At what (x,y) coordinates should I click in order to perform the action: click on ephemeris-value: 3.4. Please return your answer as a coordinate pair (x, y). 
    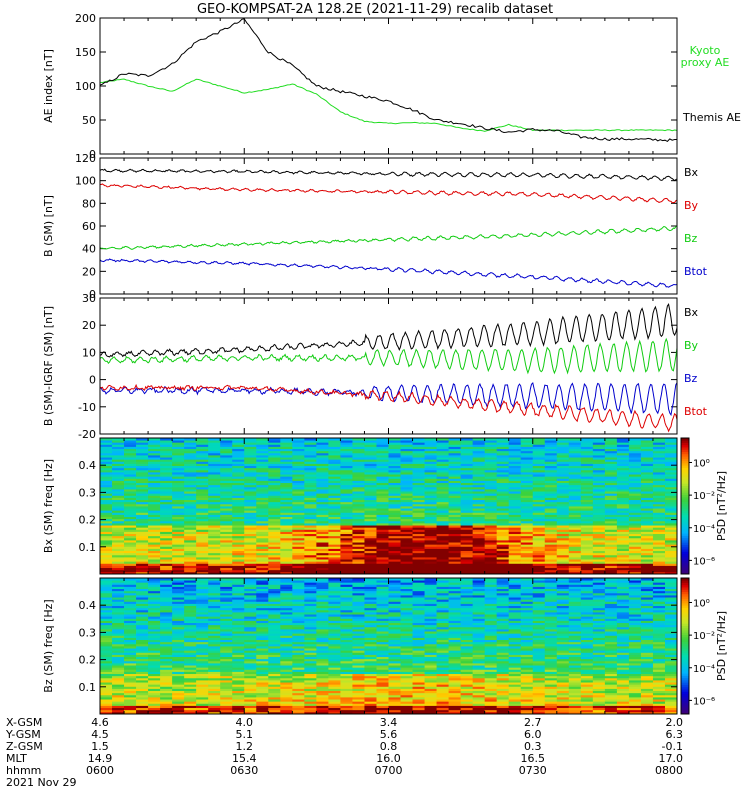
    Looking at the image, I should click on (388, 722).